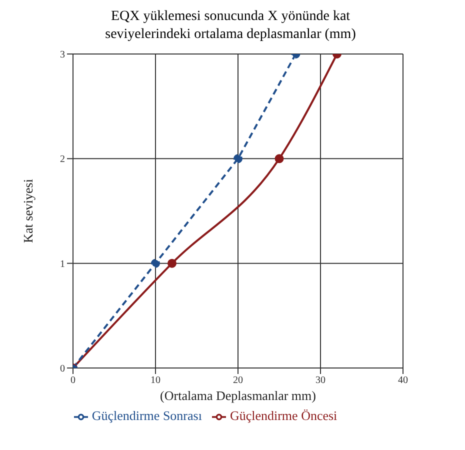 This screenshot has height=450, width=465. What do you see at coordinates (62, 369) in the screenshot?
I see `y-tick-label: 0` at bounding box center [62, 369].